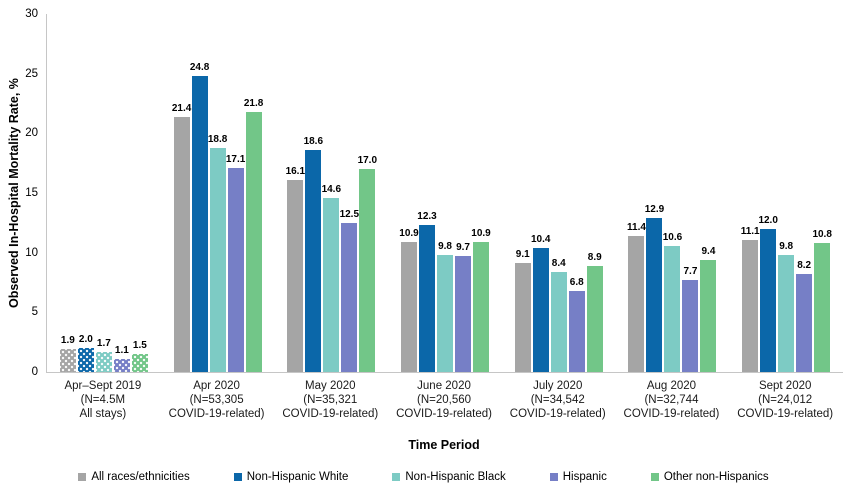 The image size is (847, 502). Describe the element at coordinates (785, 400) in the screenshot. I see `x-tick-label: Sept 2020 (N=24,012 COVID-19-related)` at that location.